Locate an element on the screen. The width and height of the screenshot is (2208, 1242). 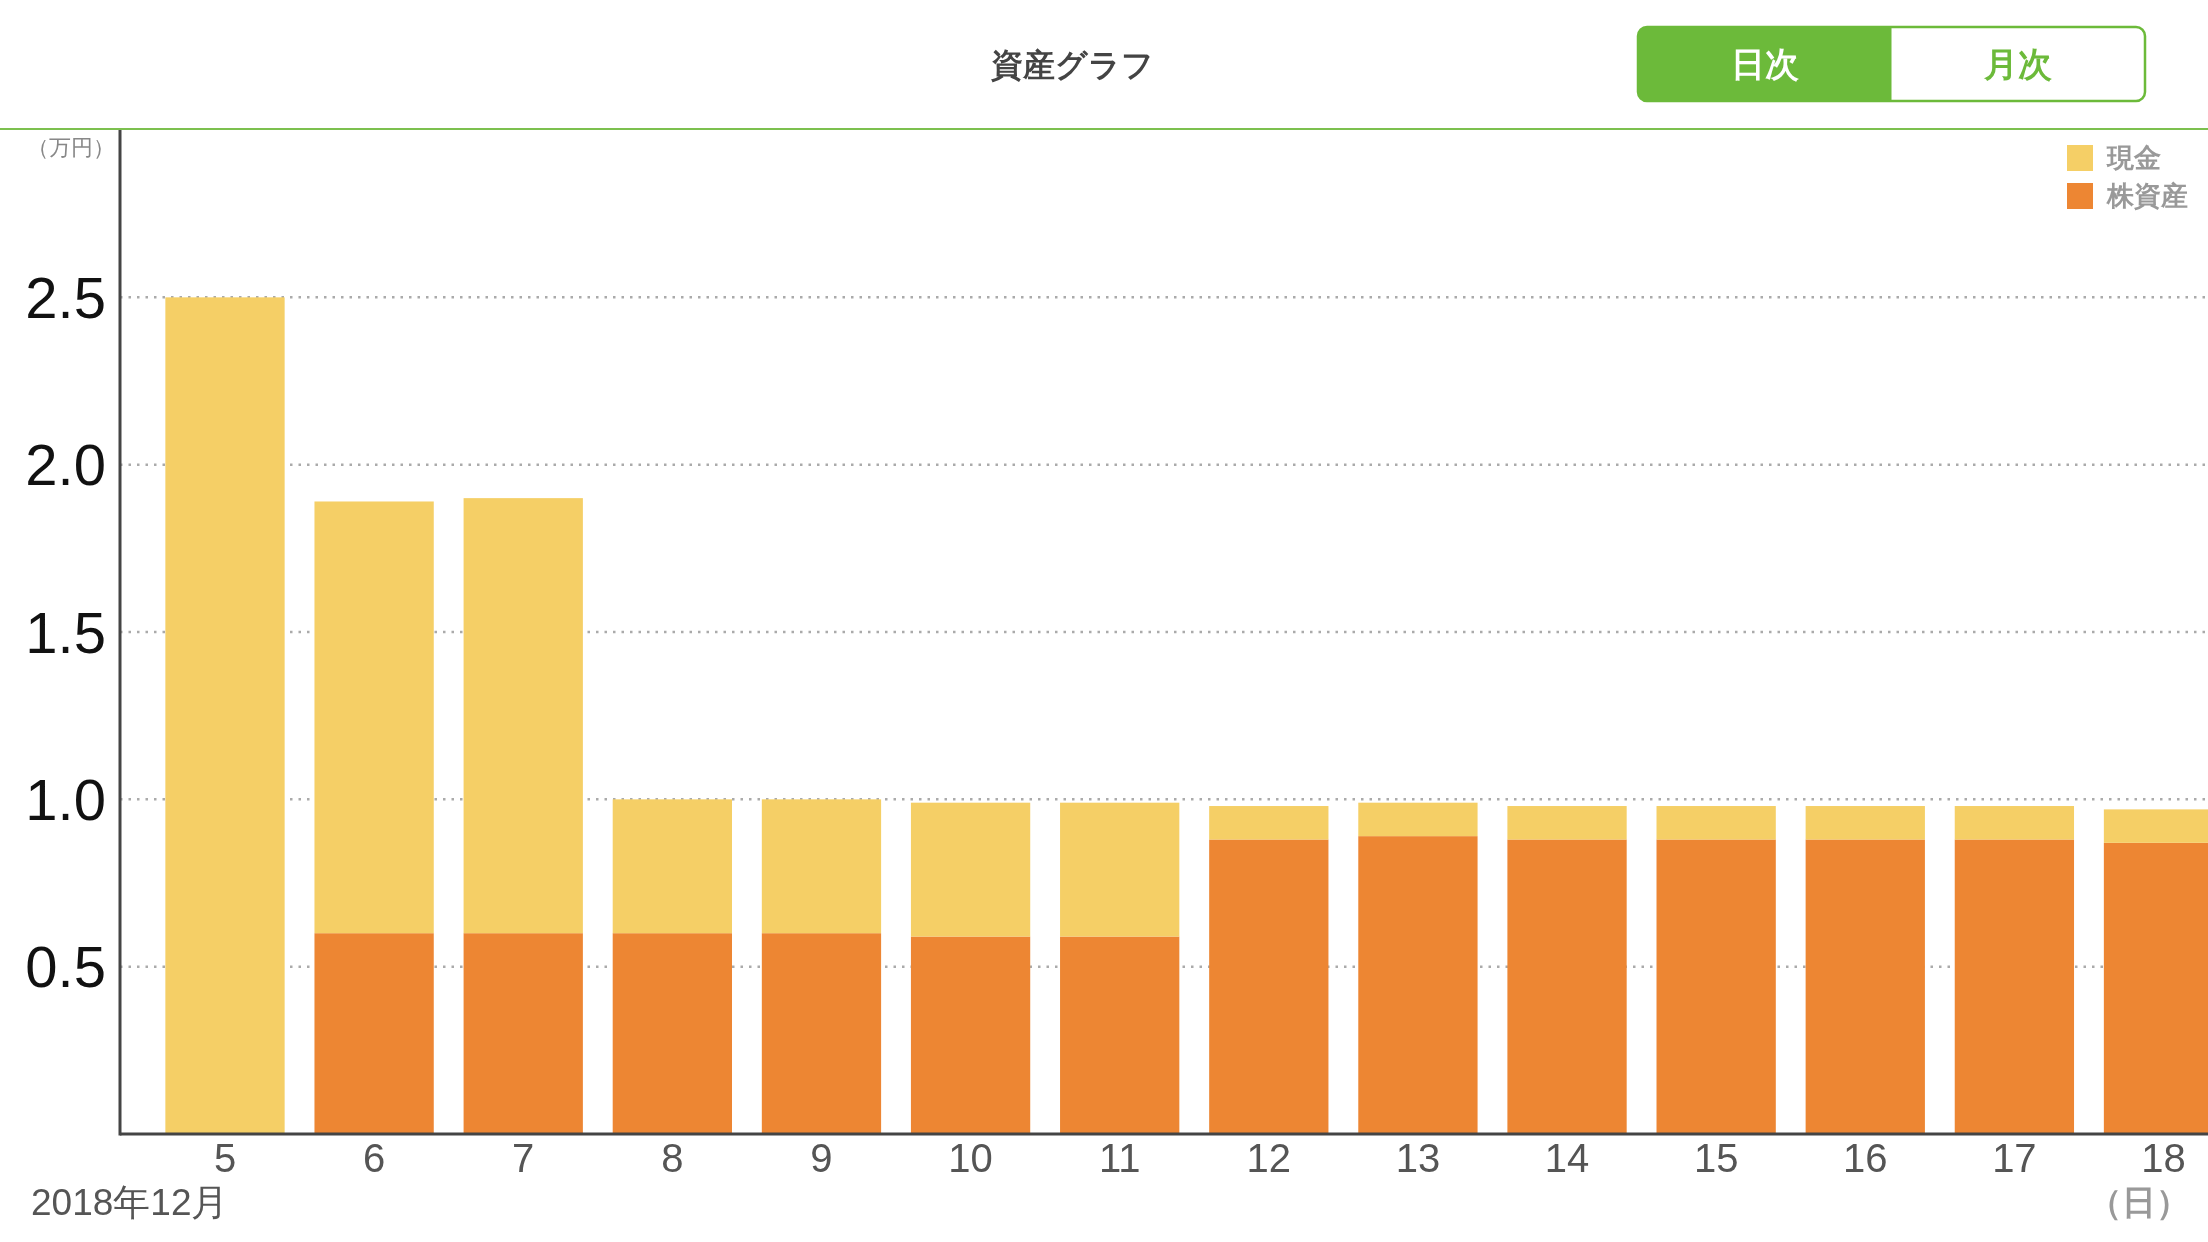
x-tick-label: 18 is located at coordinates (2163, 1158).